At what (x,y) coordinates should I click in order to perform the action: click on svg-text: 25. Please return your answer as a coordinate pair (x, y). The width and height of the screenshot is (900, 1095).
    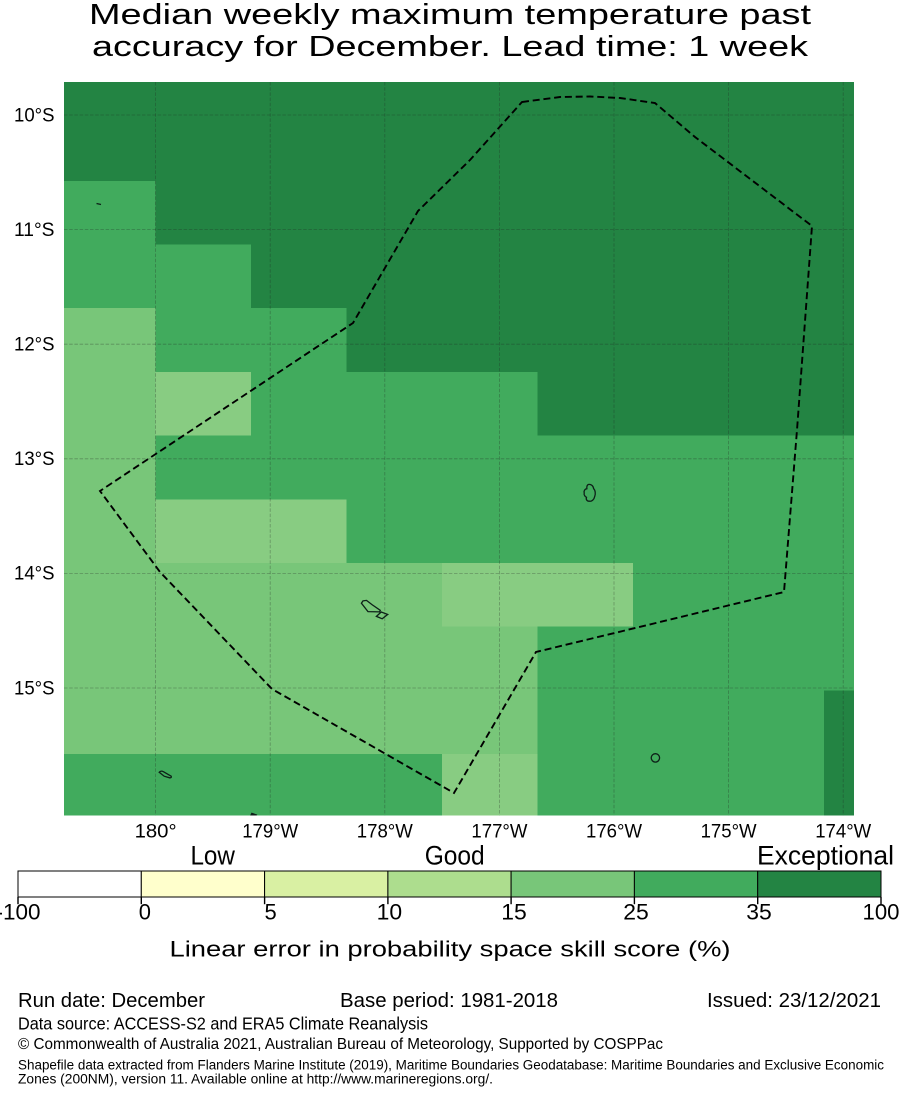
    Looking at the image, I should click on (636, 912).